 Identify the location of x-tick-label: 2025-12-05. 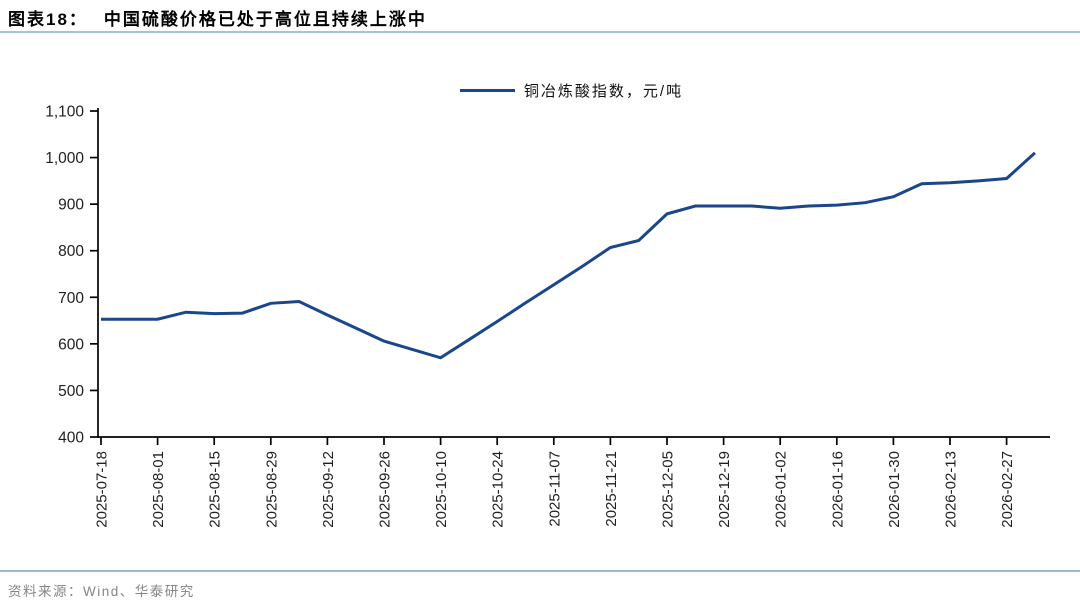
(668, 489).